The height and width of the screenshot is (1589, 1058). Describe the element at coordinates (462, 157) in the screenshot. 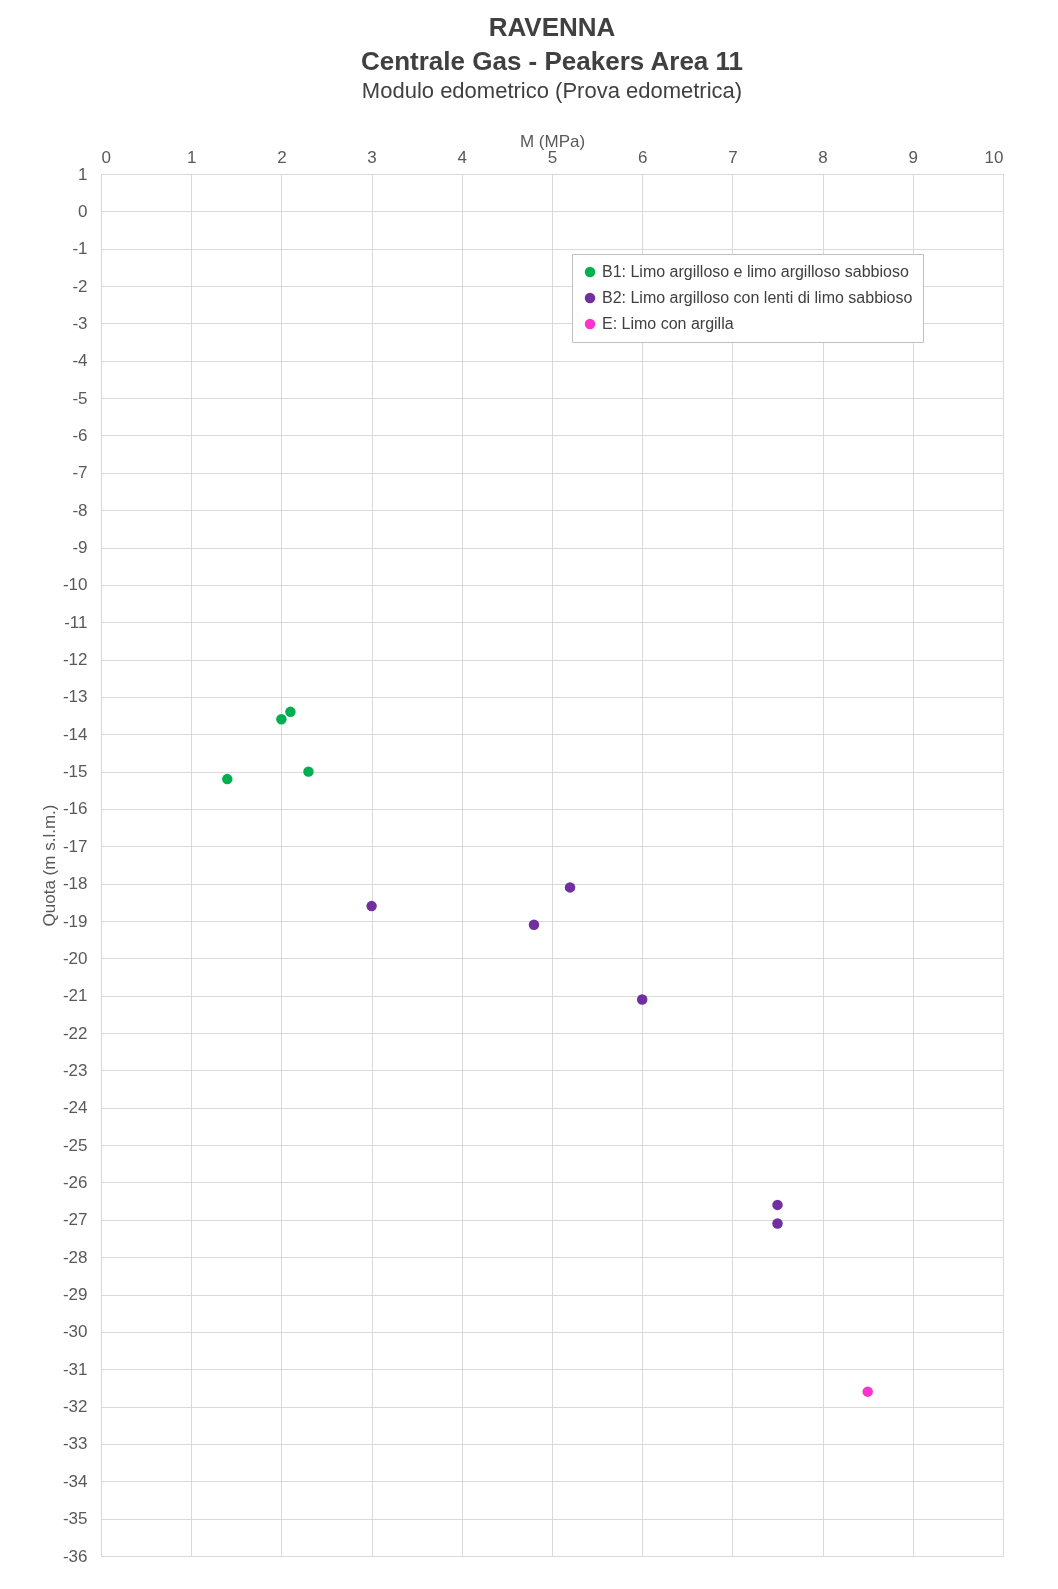

I see `x-tick-label: 4` at that location.